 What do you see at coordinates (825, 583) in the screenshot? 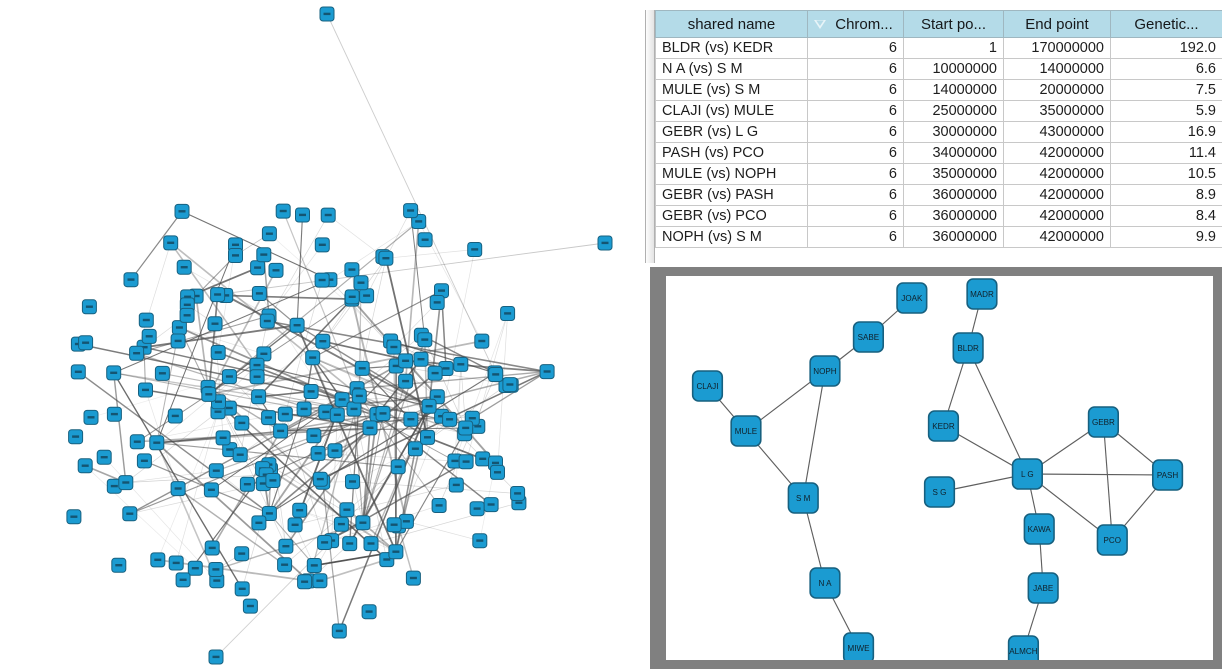
I see `subnetwork-node: N A` at bounding box center [825, 583].